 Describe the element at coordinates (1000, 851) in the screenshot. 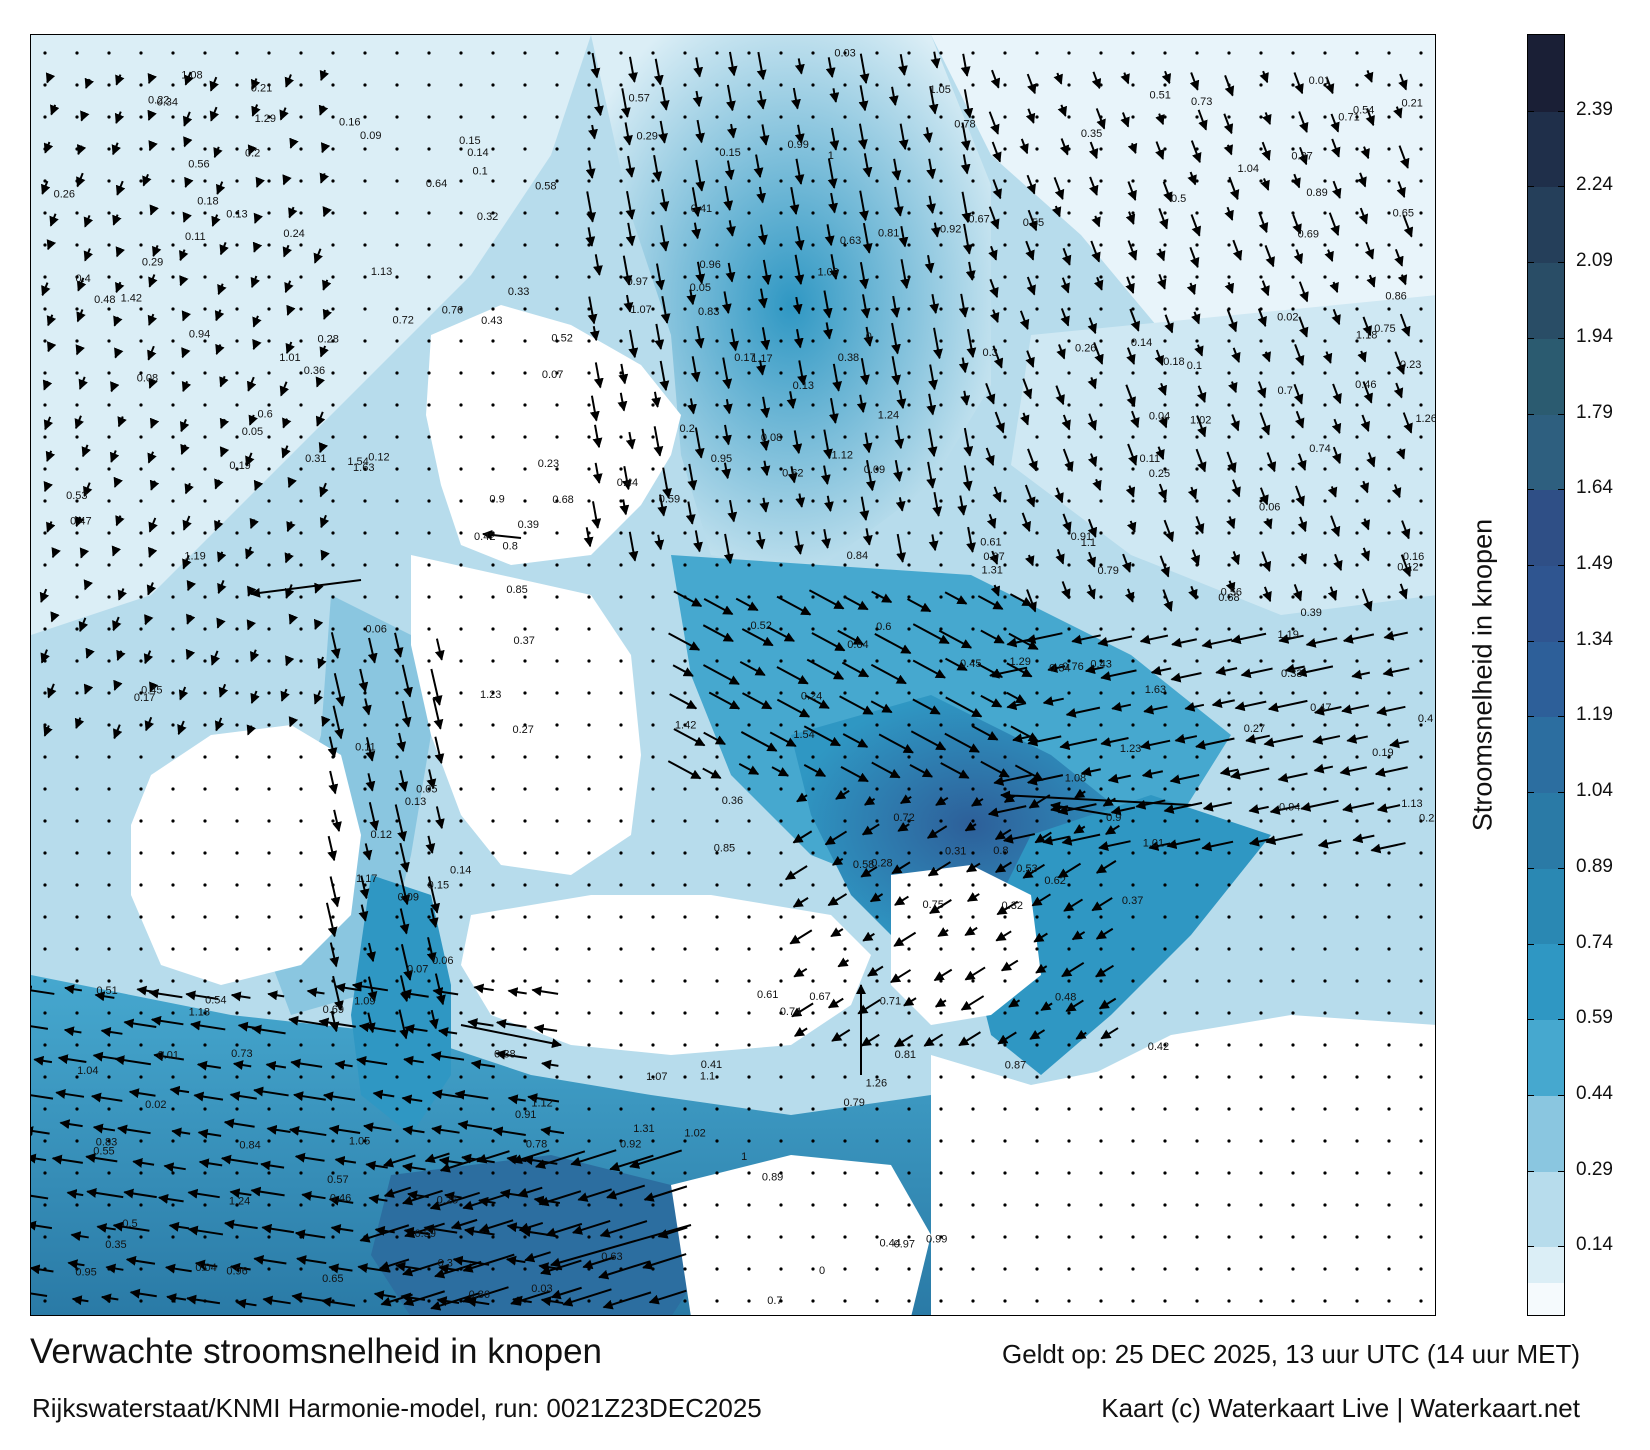

I see `speed-label: 0.8` at that location.